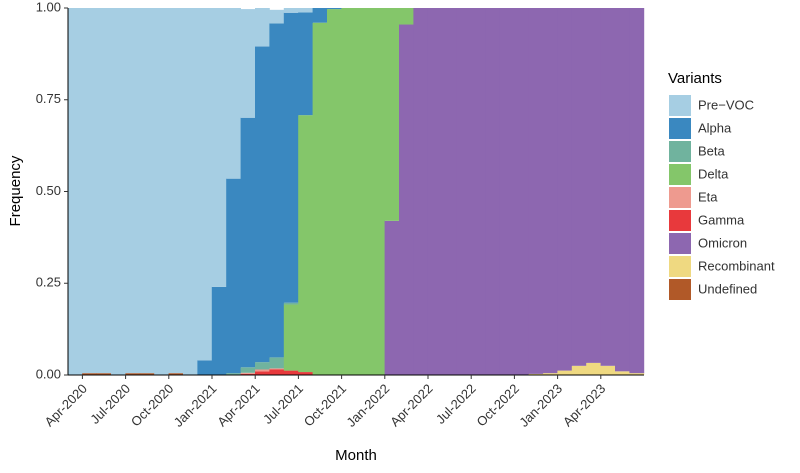 The image size is (800, 473). I want to click on x-tick-label: Oct-2022, so click(498, 405).